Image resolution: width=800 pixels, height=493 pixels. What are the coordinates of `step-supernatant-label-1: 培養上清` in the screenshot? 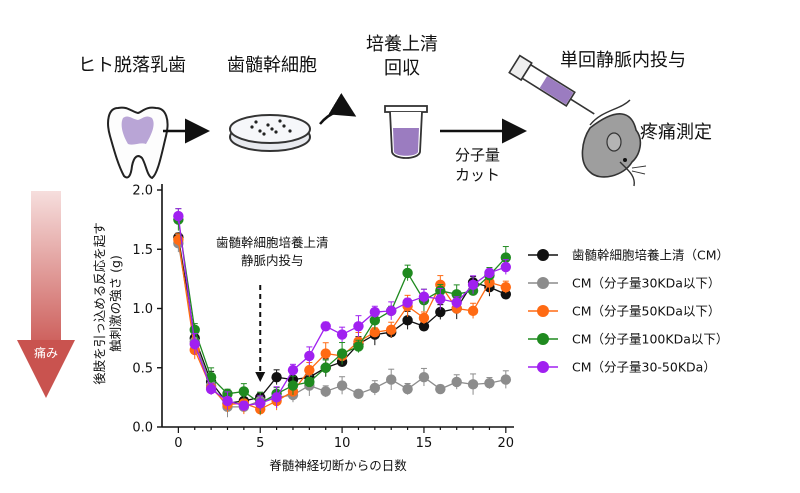 It's located at (402, 44).